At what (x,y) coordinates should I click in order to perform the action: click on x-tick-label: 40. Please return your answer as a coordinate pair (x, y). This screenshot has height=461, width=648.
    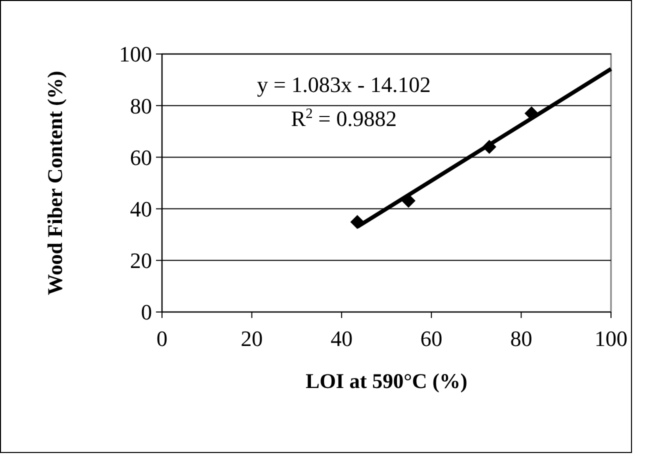
    Looking at the image, I should click on (341, 338).